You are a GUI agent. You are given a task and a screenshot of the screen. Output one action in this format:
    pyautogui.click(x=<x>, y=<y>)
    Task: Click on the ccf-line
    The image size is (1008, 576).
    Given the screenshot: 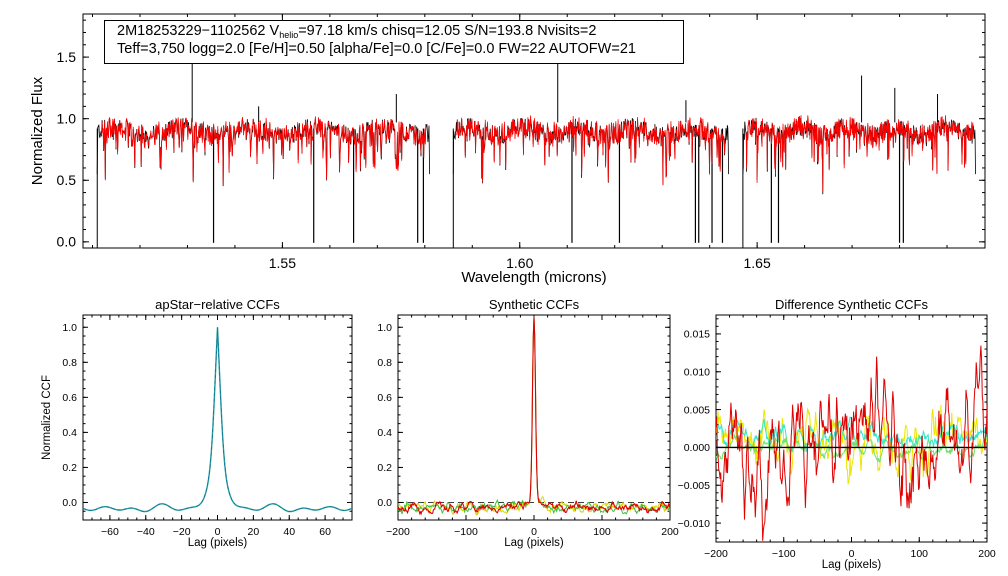 What is the action you would take?
    pyautogui.click(x=217, y=420)
    